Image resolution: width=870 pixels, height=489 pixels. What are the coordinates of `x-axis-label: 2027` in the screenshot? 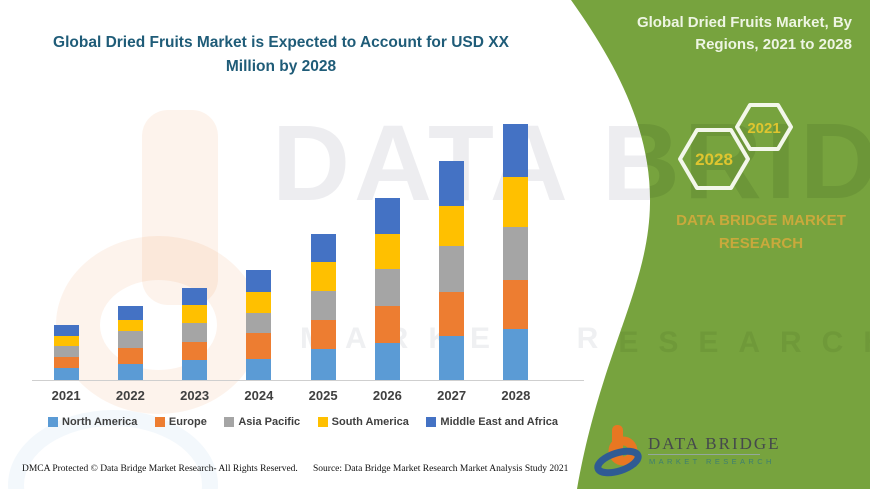 It's located at (452, 395).